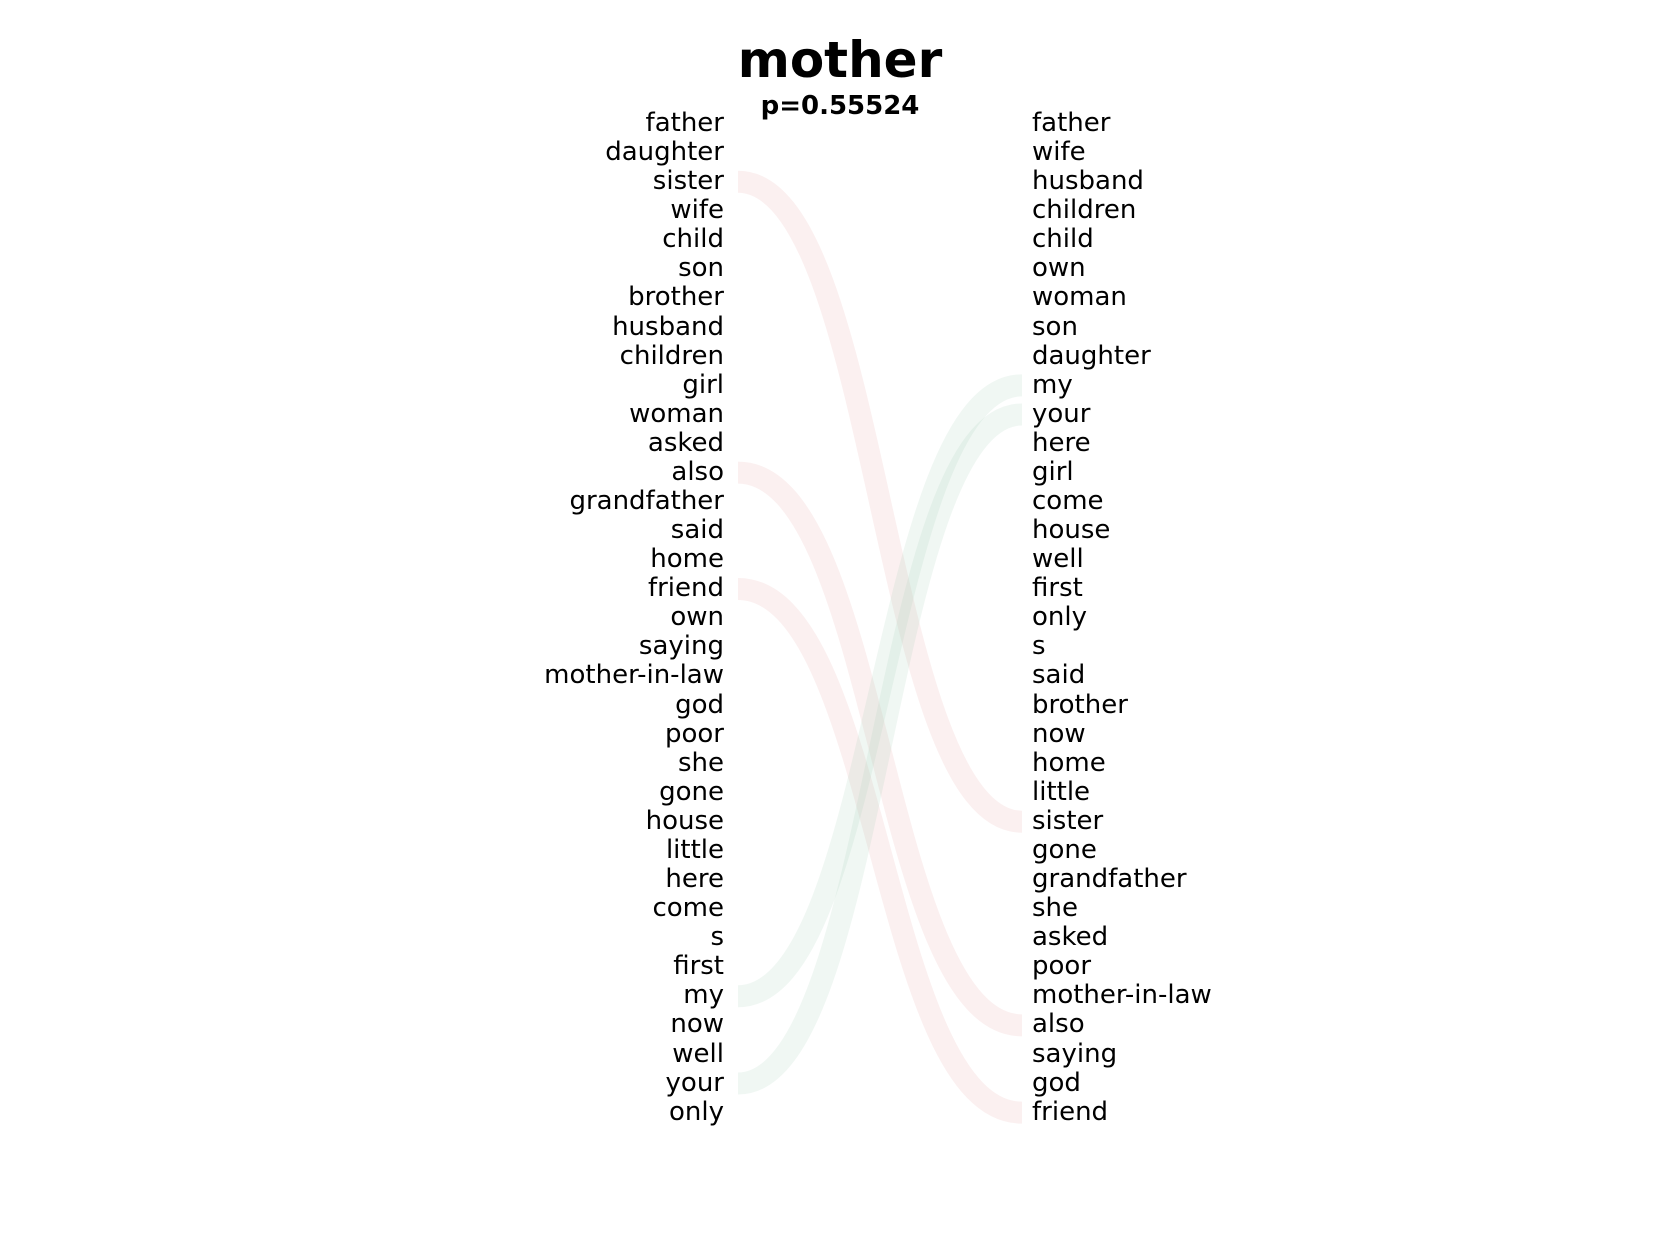 The image size is (1680, 1260). What do you see at coordinates (1061, 413) in the screenshot?
I see `right-word: your` at bounding box center [1061, 413].